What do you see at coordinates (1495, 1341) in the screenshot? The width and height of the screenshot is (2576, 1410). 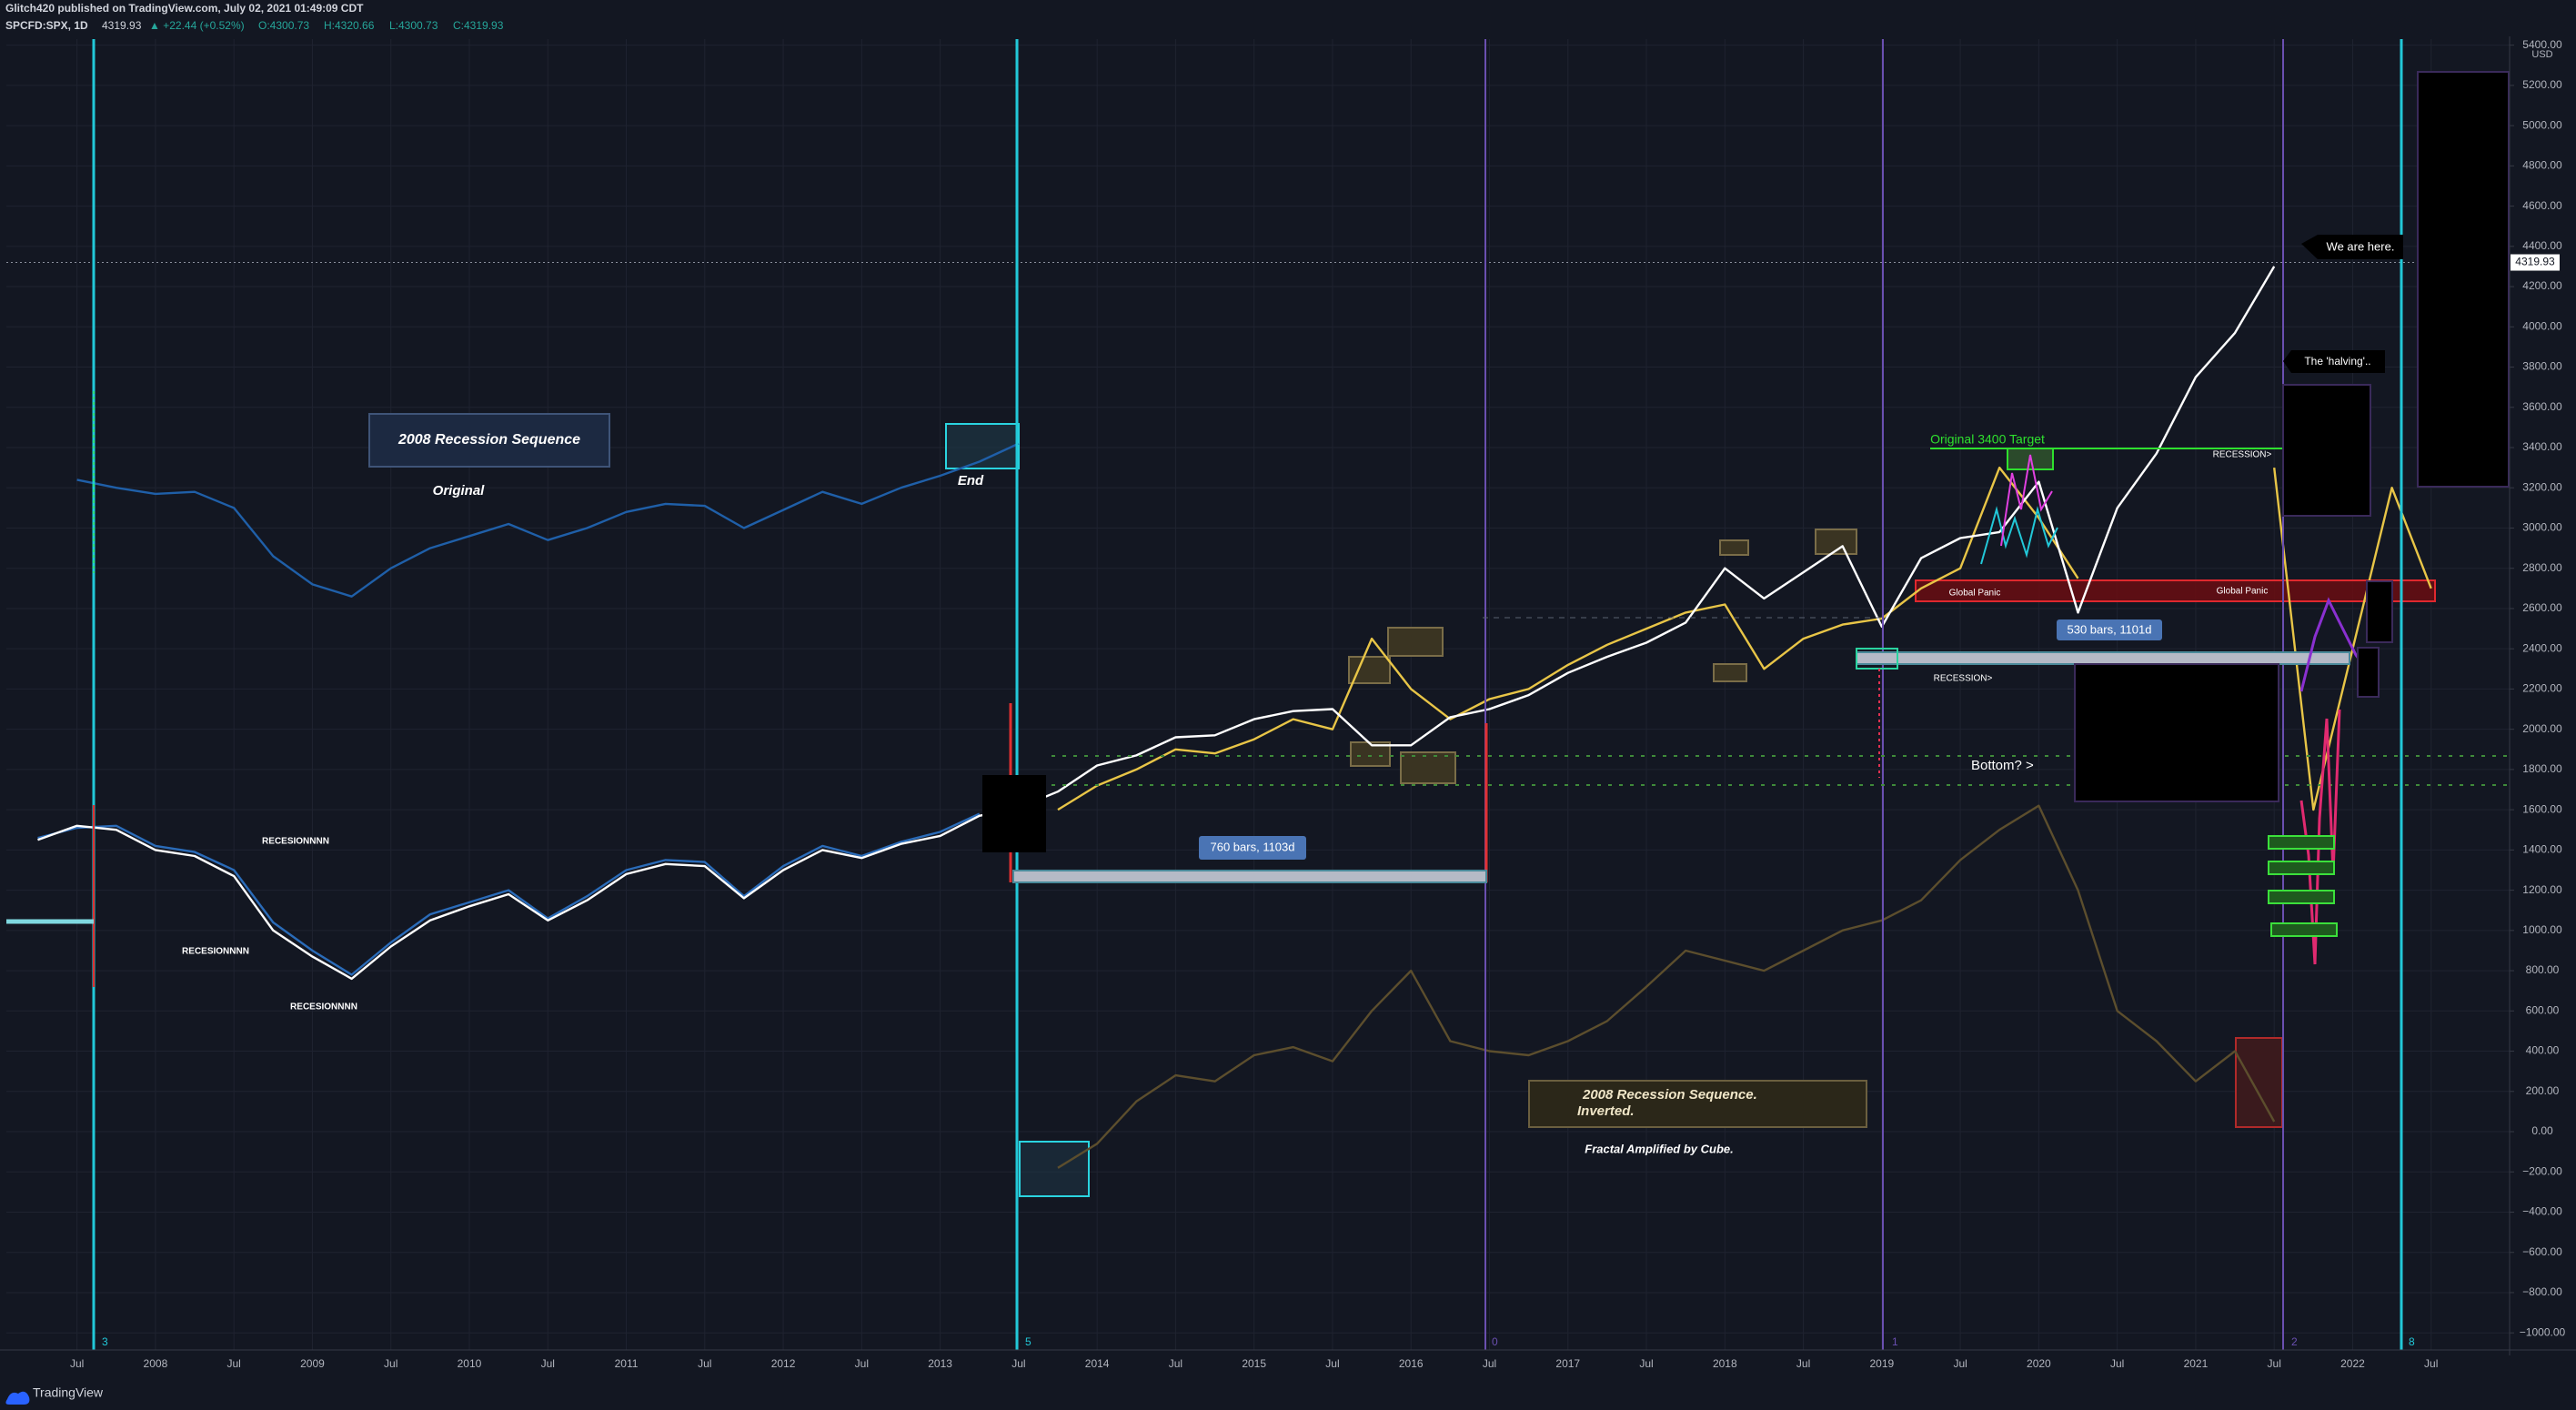 I see `cycle-label: 0` at bounding box center [1495, 1341].